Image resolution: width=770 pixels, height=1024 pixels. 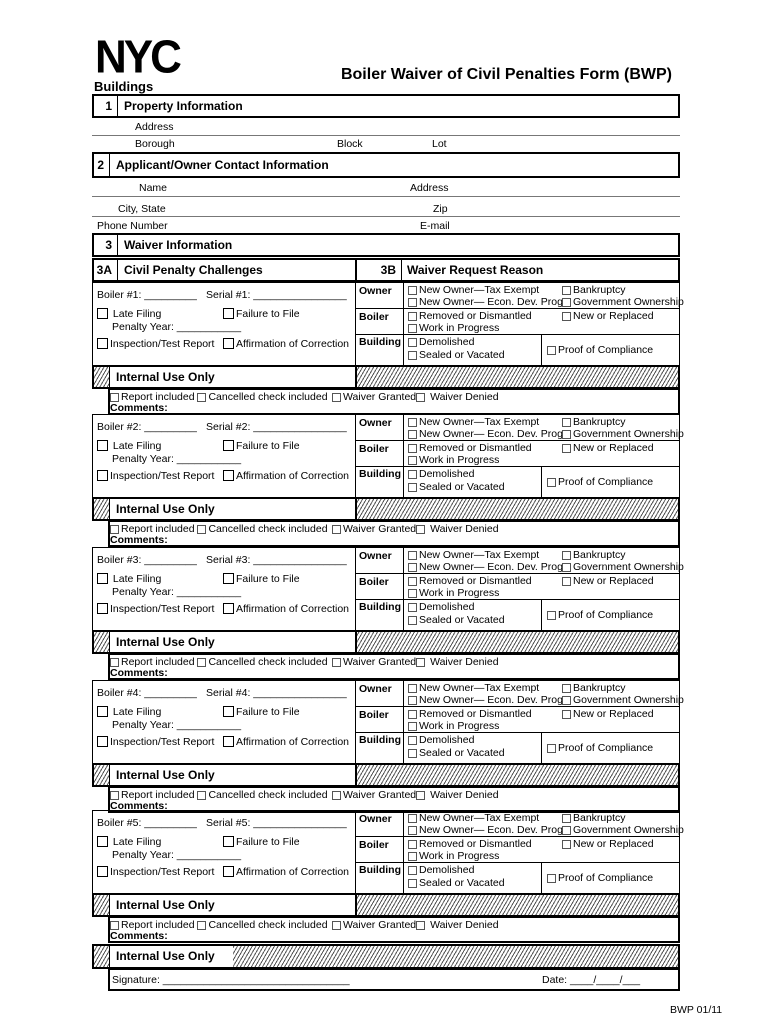 What do you see at coordinates (114, 397) in the screenshot?
I see `checkbox-report-included` at bounding box center [114, 397].